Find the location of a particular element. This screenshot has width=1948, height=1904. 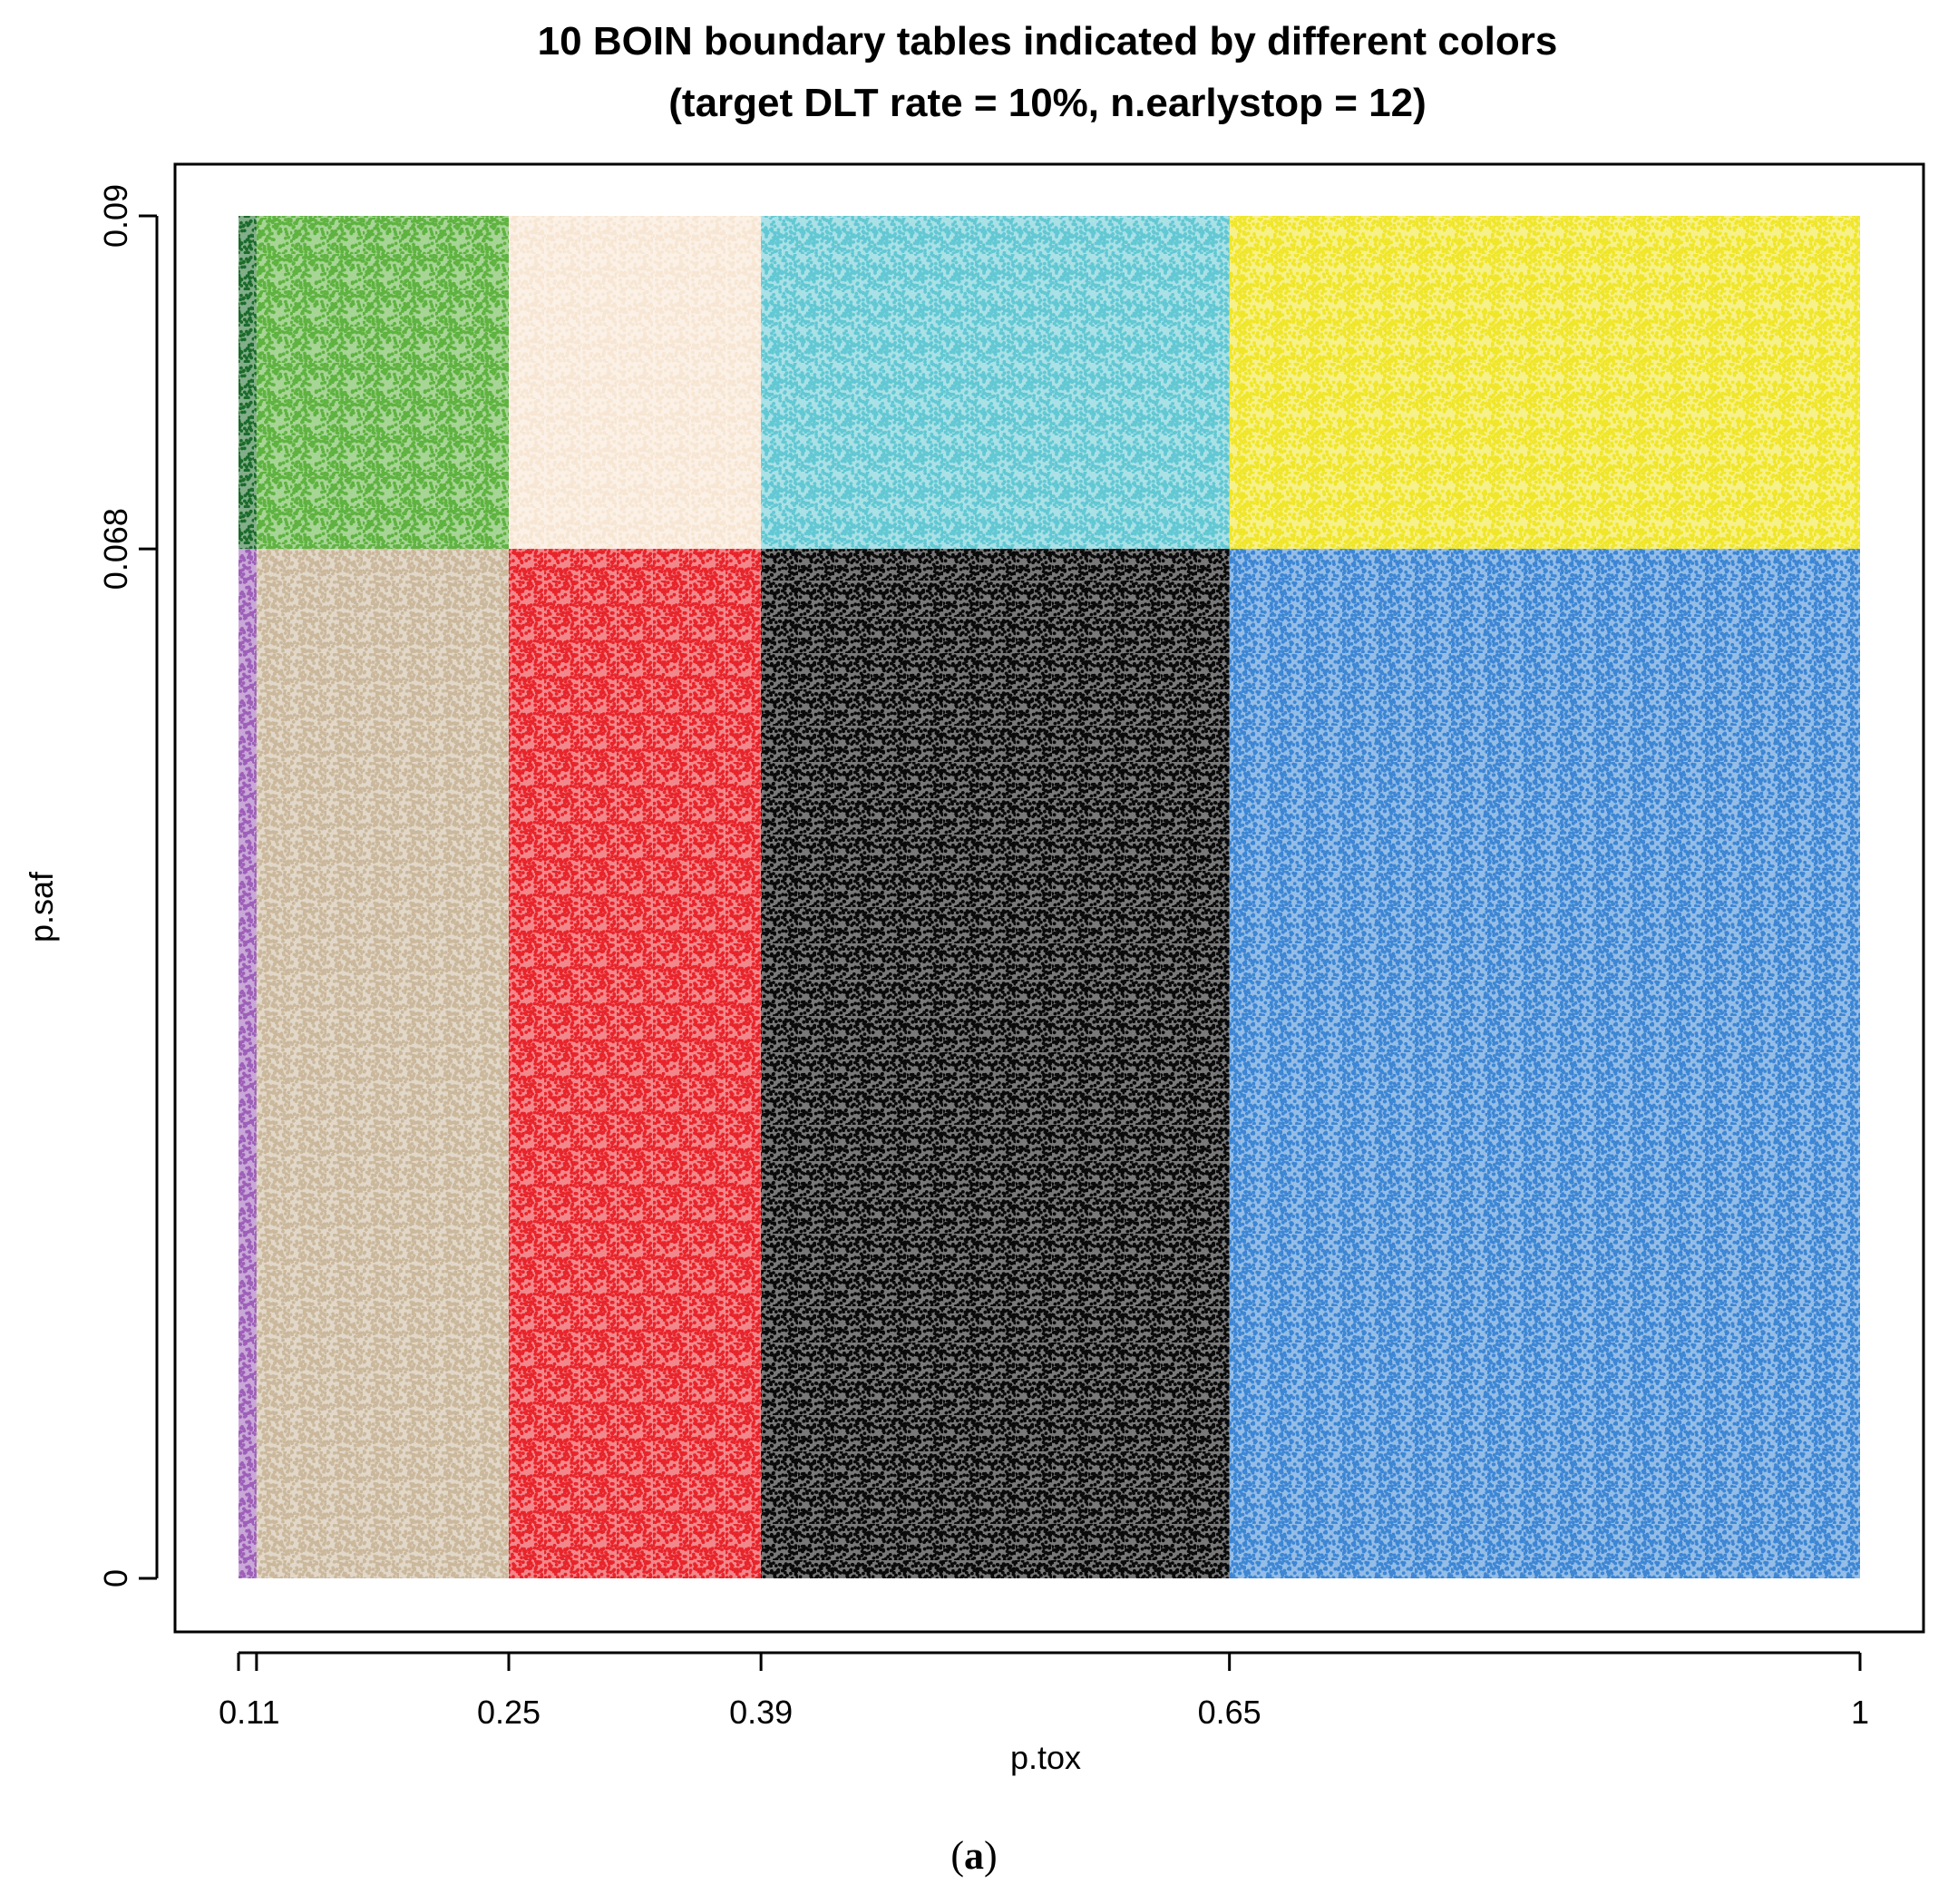

caption-open-paren: ( is located at coordinates (957, 1856).